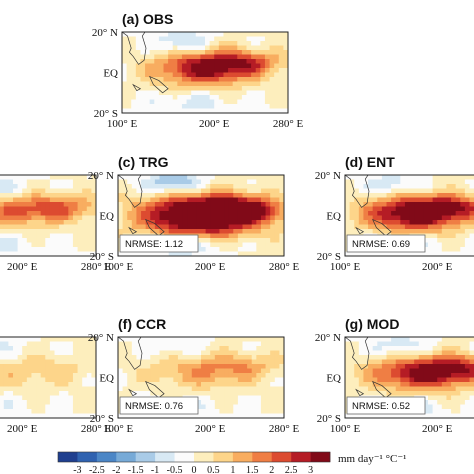  What do you see at coordinates (48, 377) in the screenshot?
I see `panel-frame` at bounding box center [48, 377].